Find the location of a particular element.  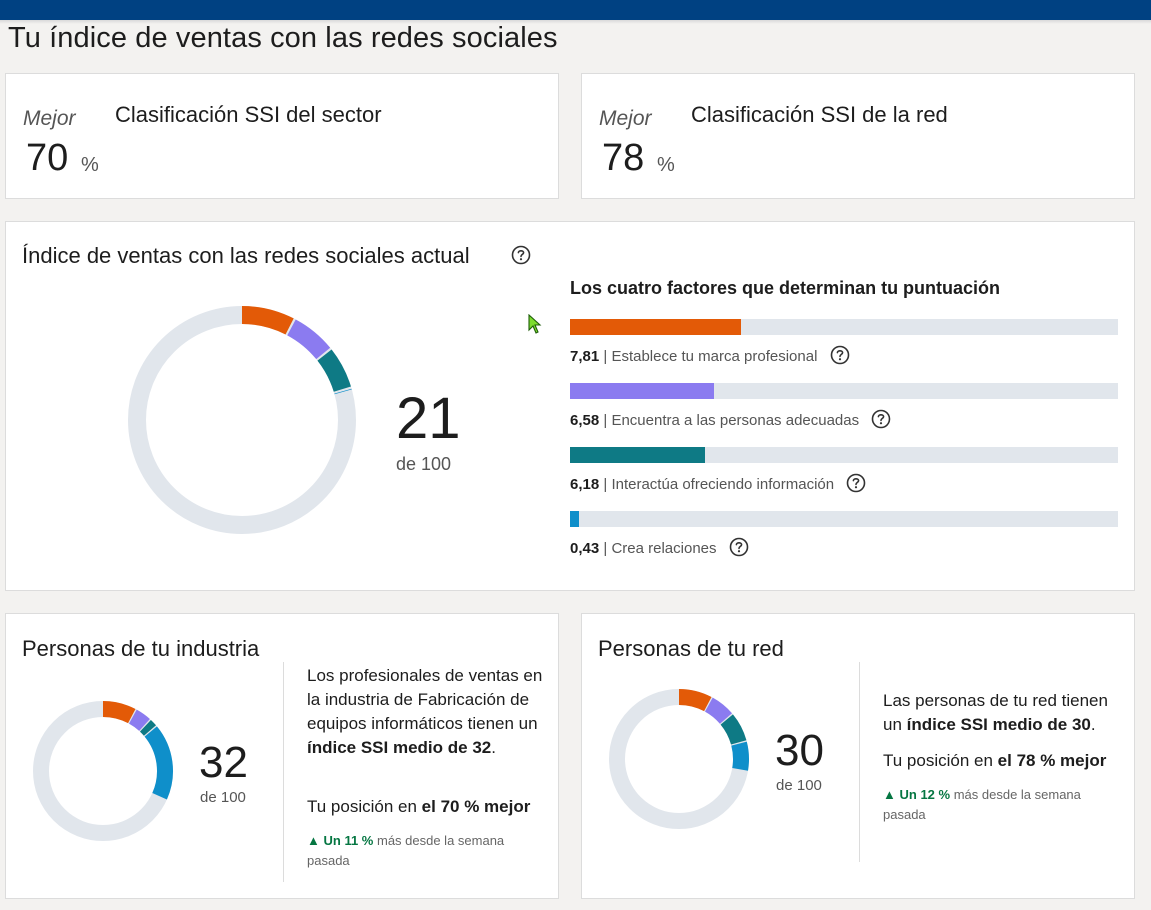

industry-position-pre: Tu posición en is located at coordinates (362, 806).